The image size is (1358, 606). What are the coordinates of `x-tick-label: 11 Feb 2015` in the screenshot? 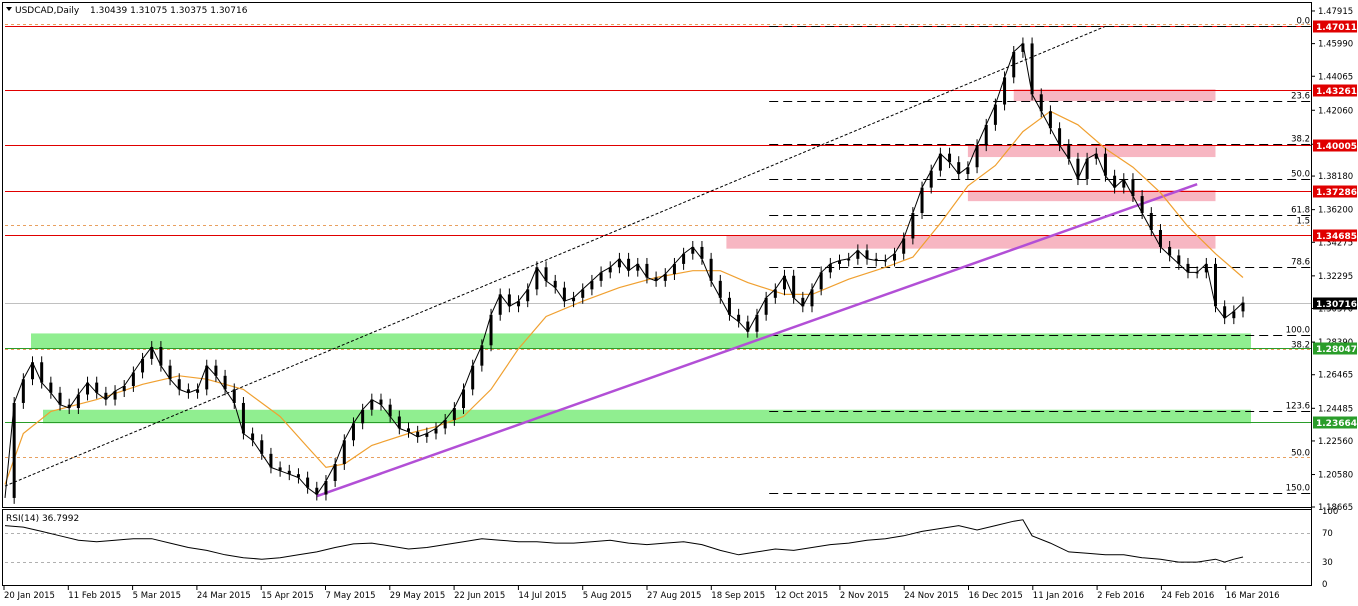 It's located at (94, 596).